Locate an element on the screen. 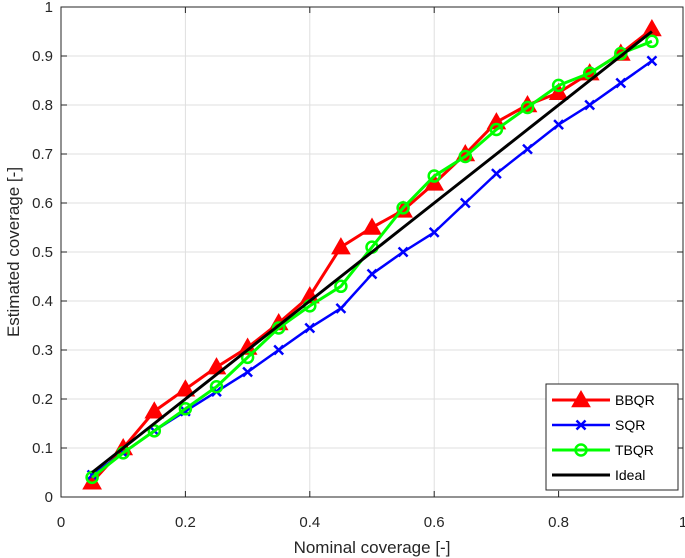 Image resolution: width=685 pixels, height=558 pixels. x-axis-label: Nominal coverage [-] is located at coordinates (372, 547).